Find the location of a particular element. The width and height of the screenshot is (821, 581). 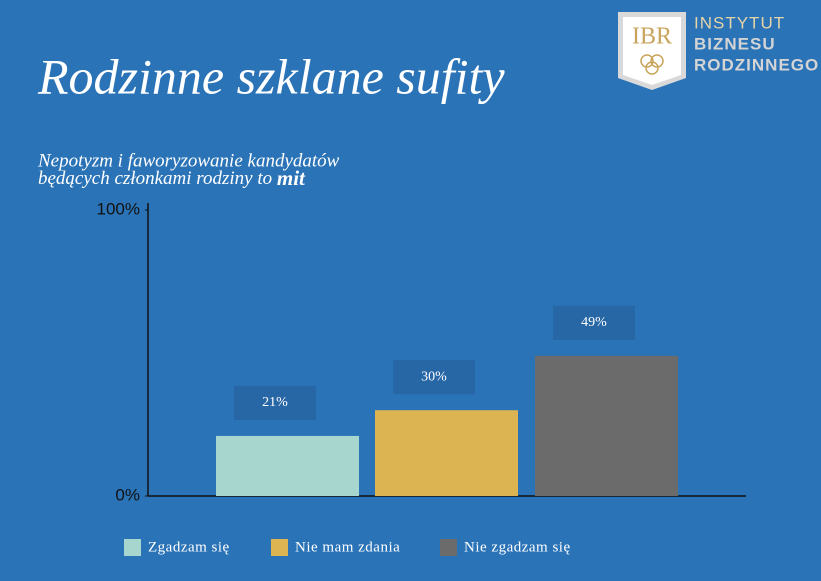

subtitle-emphasis: mit is located at coordinates (291, 178).